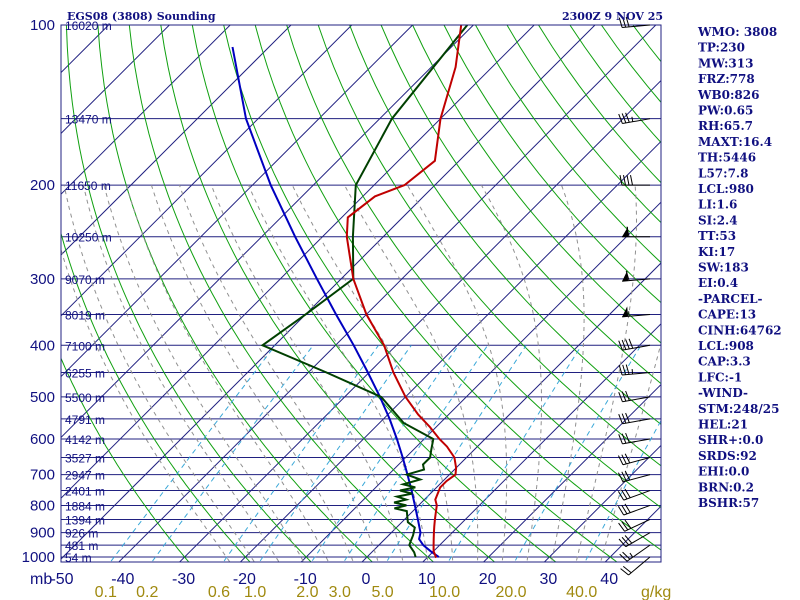 The height and width of the screenshot is (600, 800). Describe the element at coordinates (723, 173) in the screenshot. I see `index-entry: L57:7.8` at that location.